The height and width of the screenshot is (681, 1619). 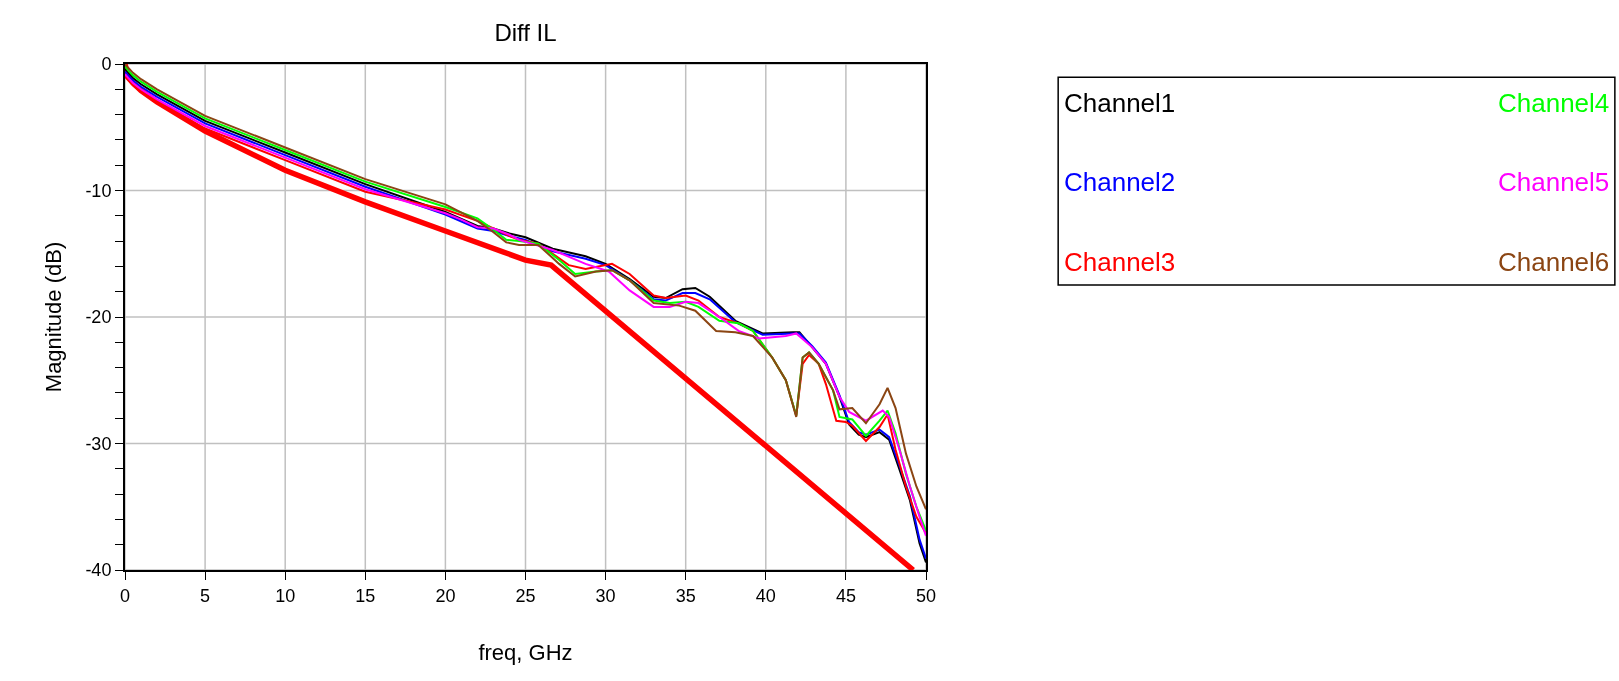 What do you see at coordinates (98, 317) in the screenshot?
I see `y-tick-label: -20` at bounding box center [98, 317].